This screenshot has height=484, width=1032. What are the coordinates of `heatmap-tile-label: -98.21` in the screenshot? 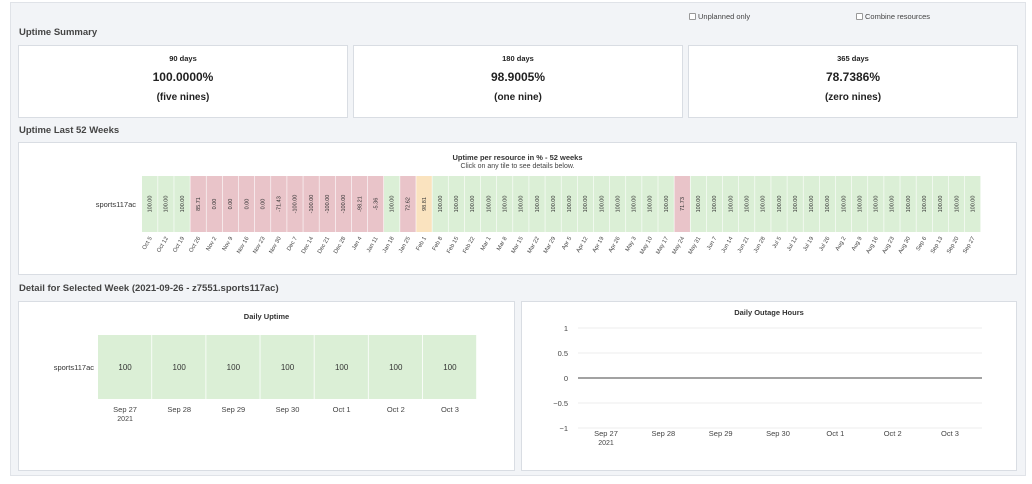 It's located at (360, 204).